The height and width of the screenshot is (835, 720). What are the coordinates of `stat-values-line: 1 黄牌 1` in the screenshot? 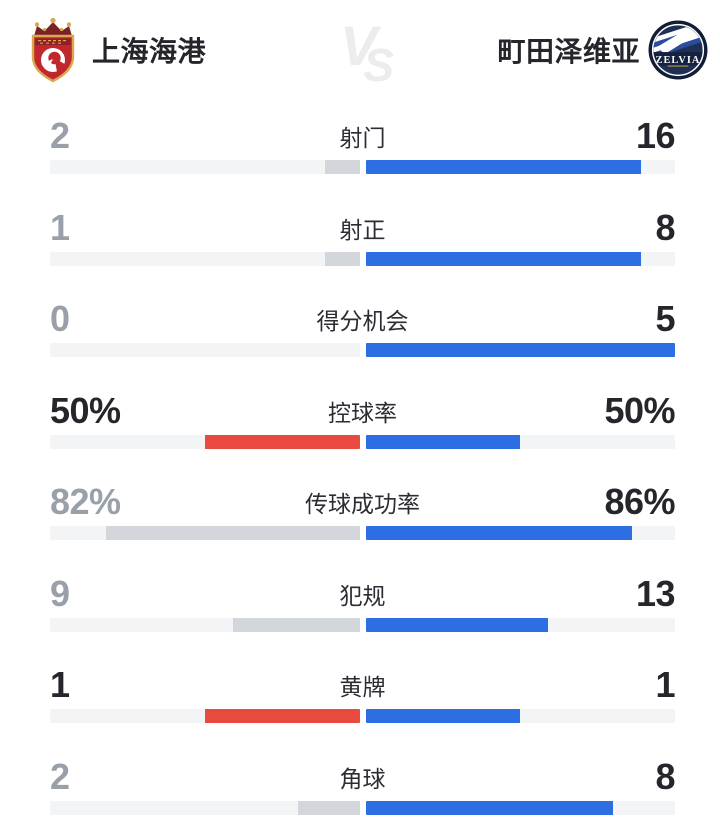 It's located at (363, 685).